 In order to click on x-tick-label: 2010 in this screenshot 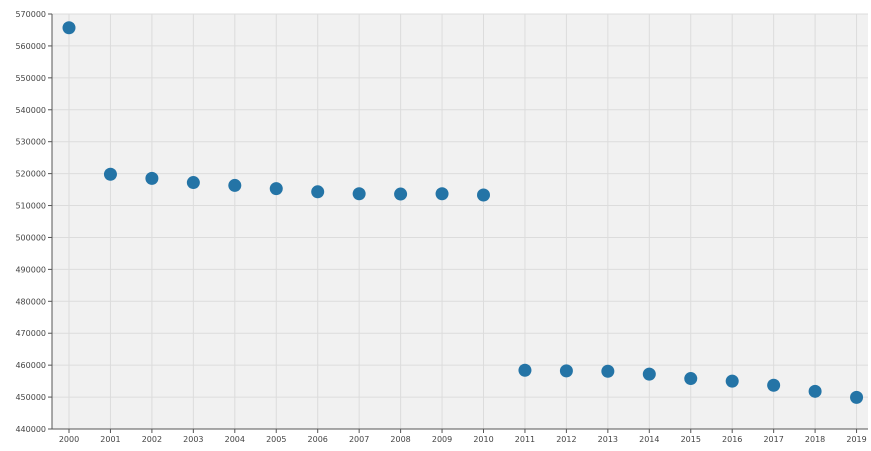, I will do `click(483, 439)`.